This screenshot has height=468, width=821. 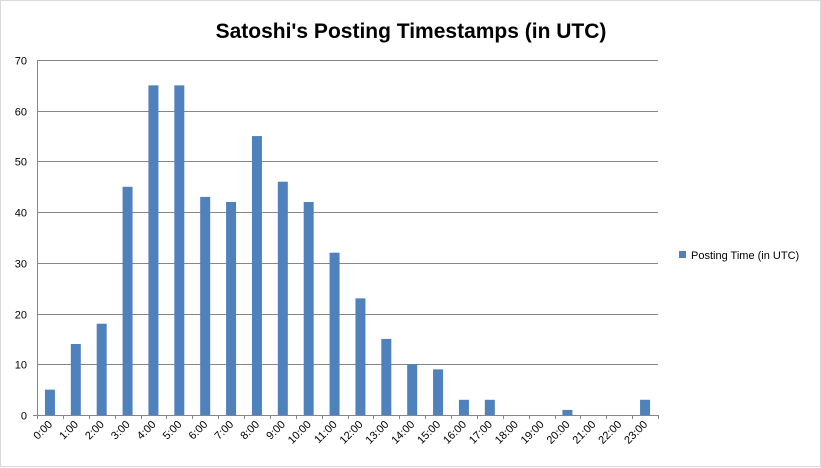 I want to click on y-tick-label: 40, so click(x=21, y=214).